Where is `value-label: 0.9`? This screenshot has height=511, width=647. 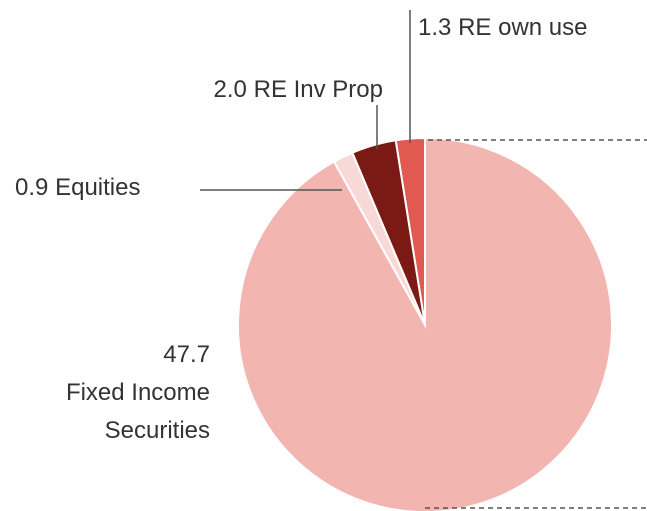
value-label: 0.9 is located at coordinates (32, 187).